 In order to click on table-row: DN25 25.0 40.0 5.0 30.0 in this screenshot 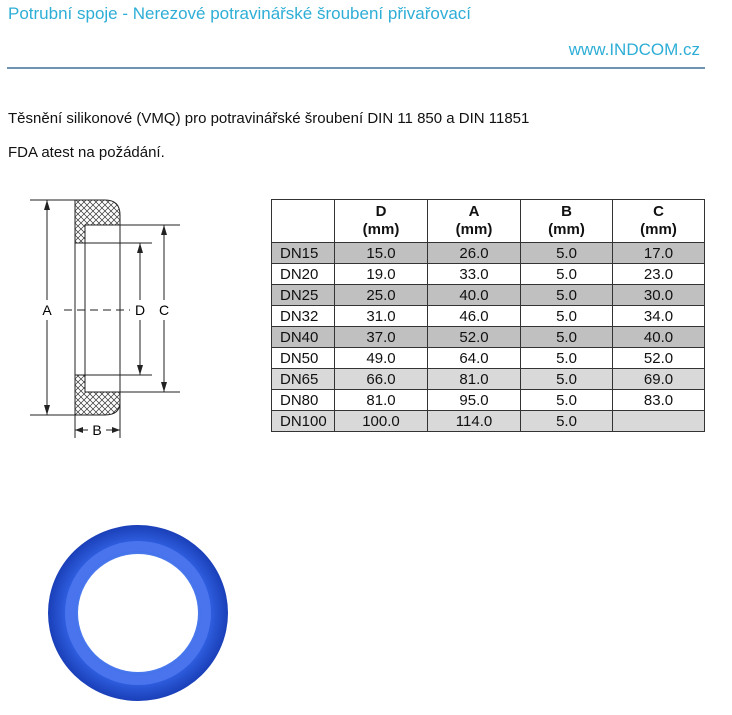, I will do `click(488, 295)`.